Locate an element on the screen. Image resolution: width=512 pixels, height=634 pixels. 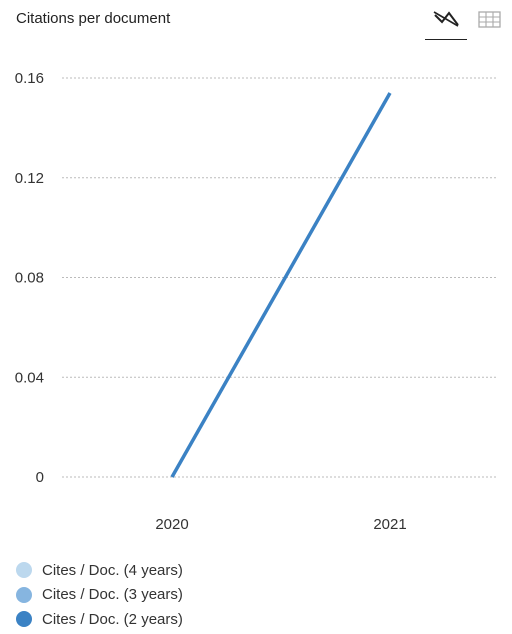
legend-item-2-years: Cites / Doc. (2 years) is located at coordinates (99, 619).